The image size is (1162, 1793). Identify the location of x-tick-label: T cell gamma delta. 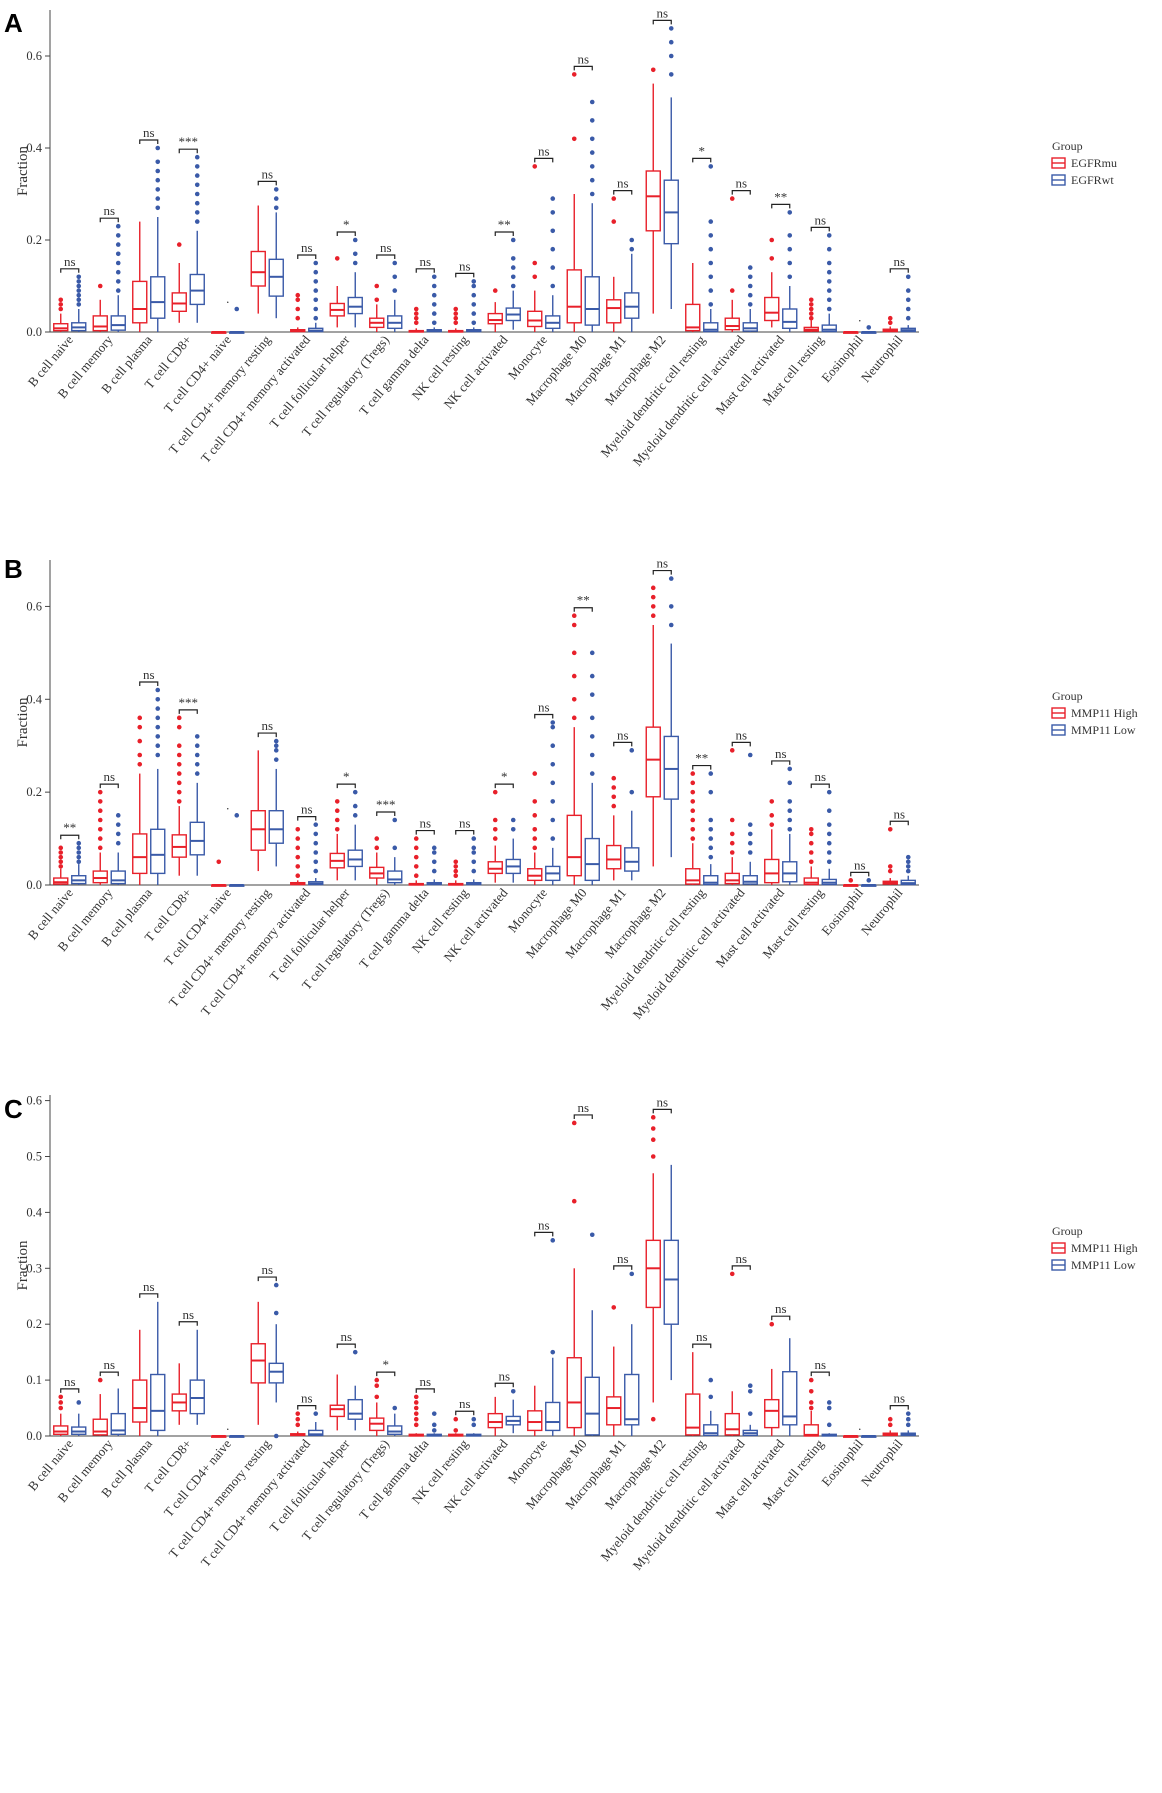
(394, 928).